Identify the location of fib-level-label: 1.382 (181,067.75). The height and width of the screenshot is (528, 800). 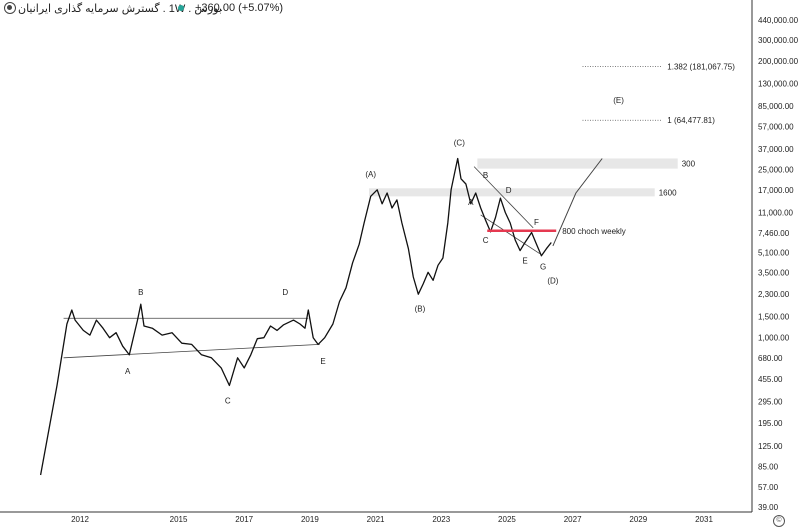
(701, 66).